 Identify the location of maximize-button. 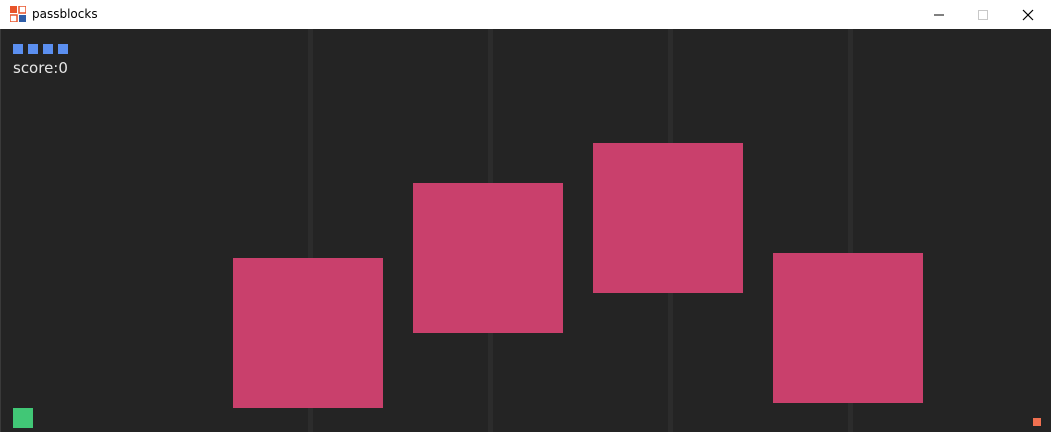
(983, 14).